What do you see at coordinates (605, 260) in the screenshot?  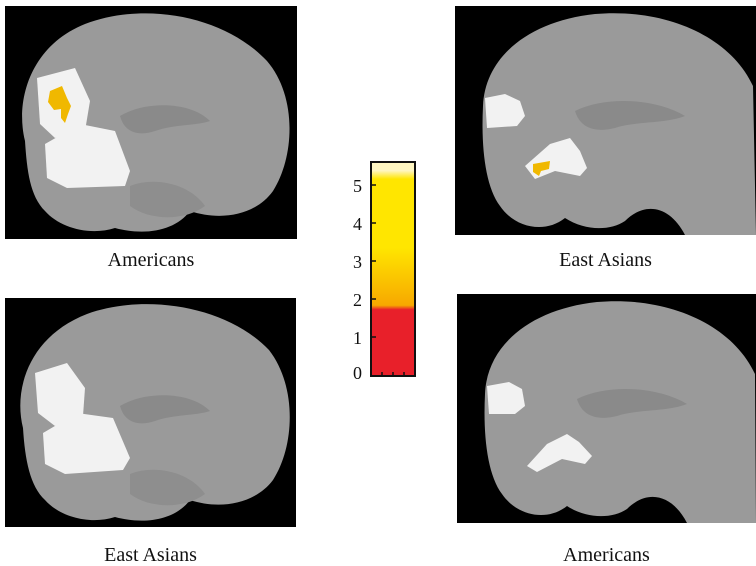 I see `caption-top-right: East Asians` at bounding box center [605, 260].